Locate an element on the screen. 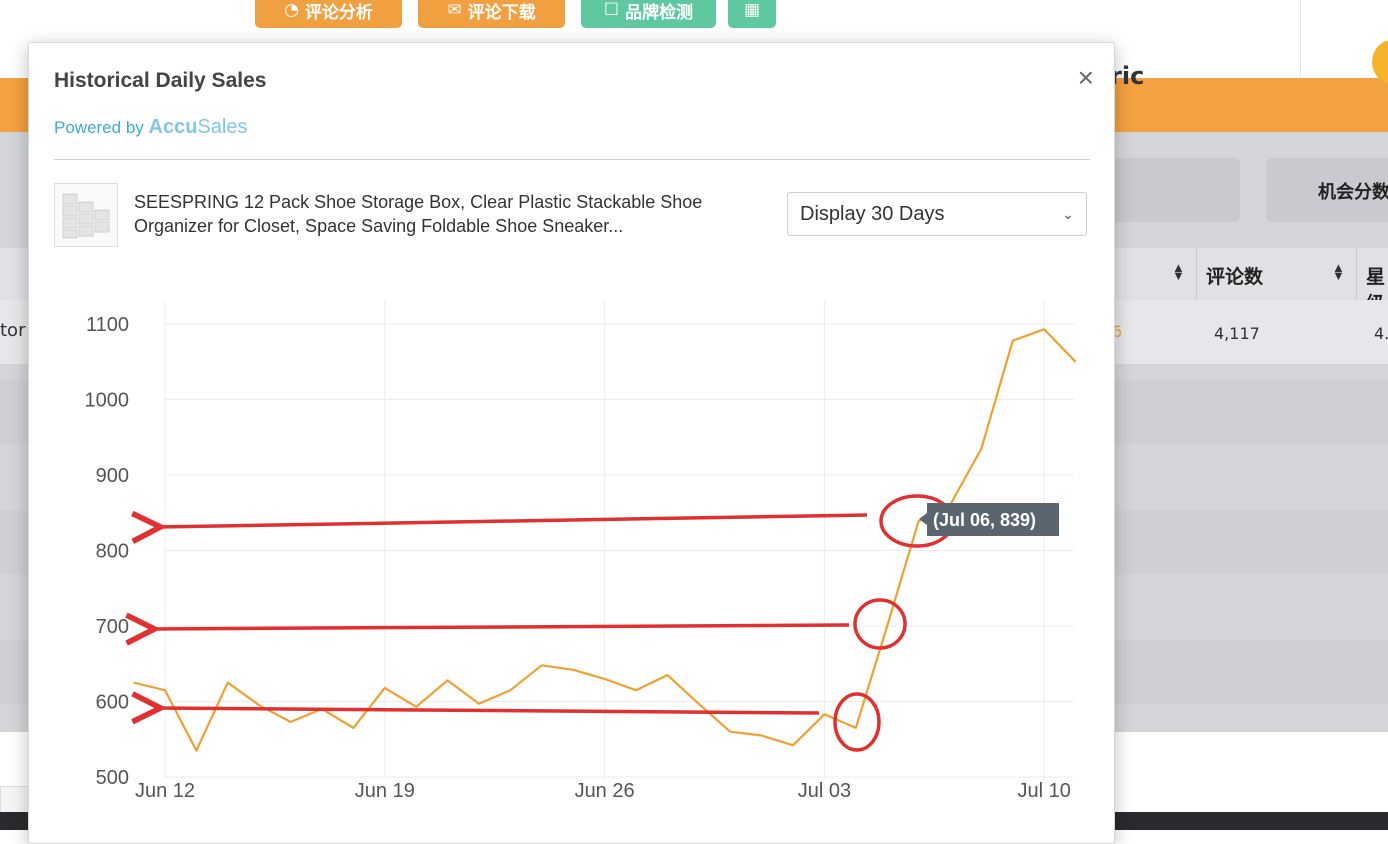 The height and width of the screenshot is (844, 1388). grid-view-button: ▦ is located at coordinates (752, 14).